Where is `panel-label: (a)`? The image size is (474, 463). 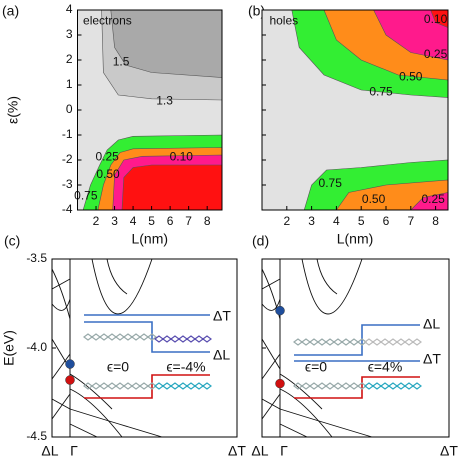 panel-label: (a) is located at coordinates (10, 11).